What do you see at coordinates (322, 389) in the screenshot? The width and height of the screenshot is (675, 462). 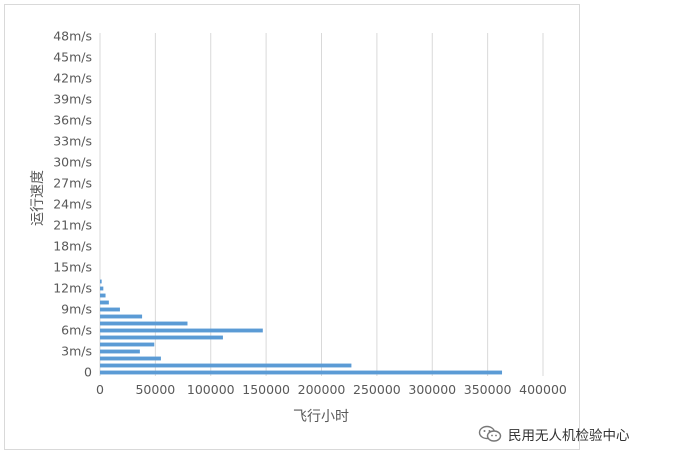 I see `x-tick-label: 200000` at bounding box center [322, 389].